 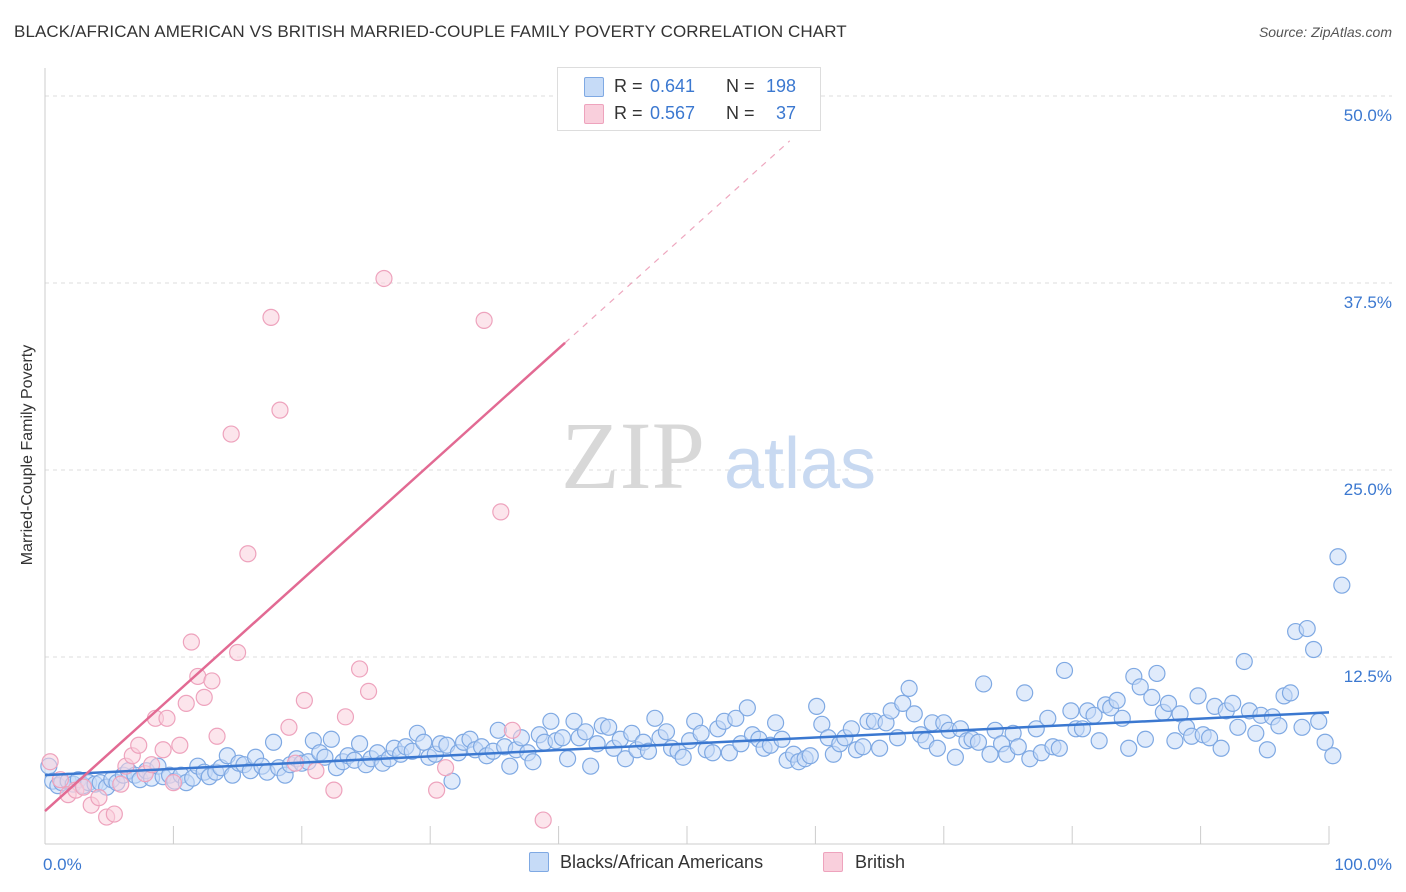 I want to click on blacks-trend-line, so click(x=687, y=744).